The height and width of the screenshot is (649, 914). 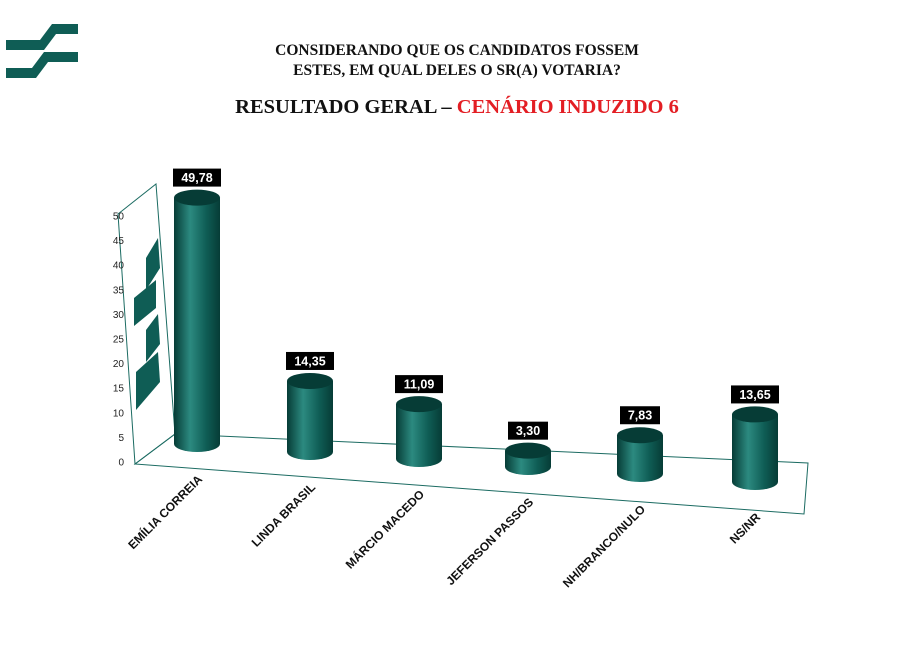 I want to click on x-tick-label: MÁRCIO MACEDO, so click(x=384, y=529).